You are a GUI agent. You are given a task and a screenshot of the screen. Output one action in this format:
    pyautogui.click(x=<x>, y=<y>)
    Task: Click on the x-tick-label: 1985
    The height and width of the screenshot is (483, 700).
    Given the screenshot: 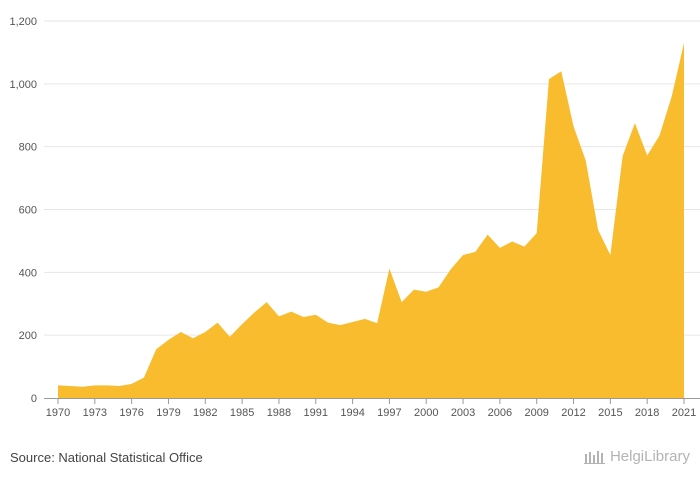 What is the action you would take?
    pyautogui.click(x=242, y=413)
    